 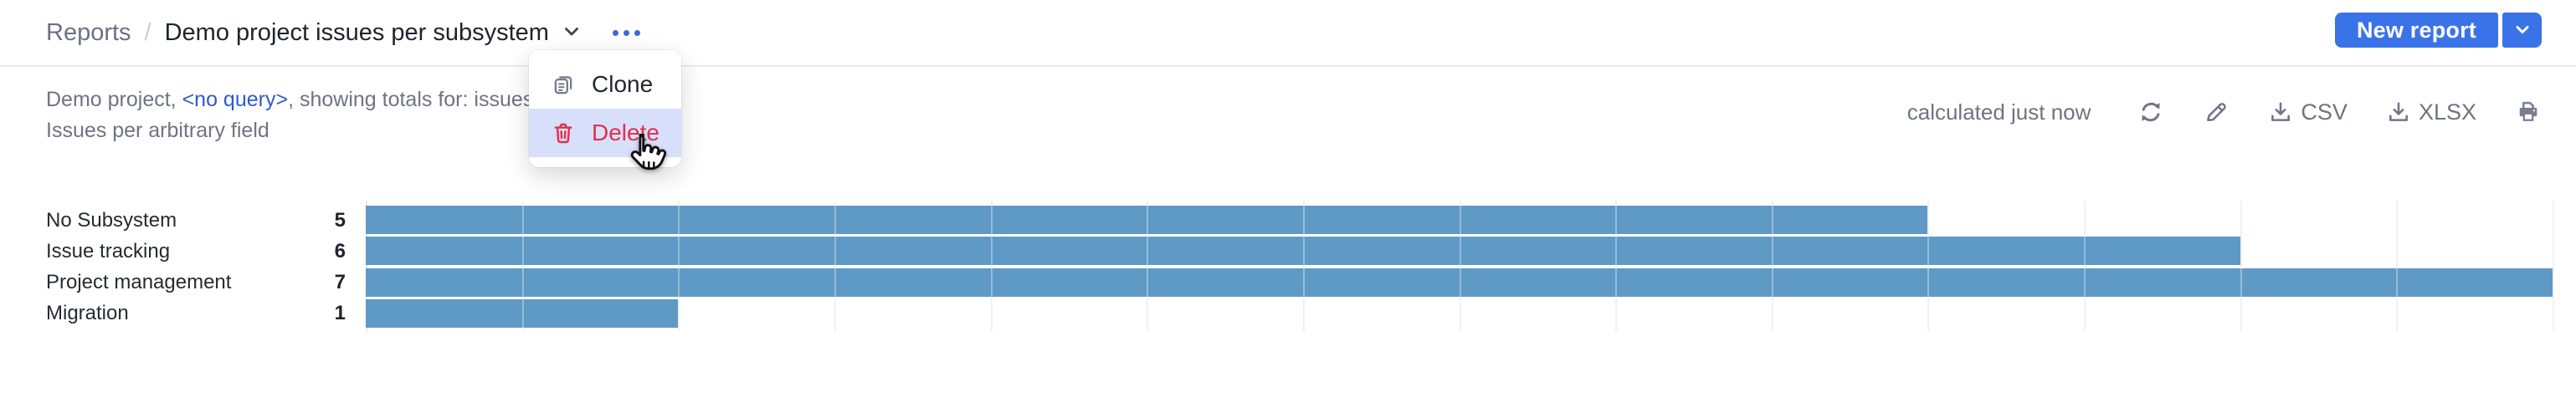 What do you see at coordinates (2416, 30) in the screenshot?
I see `new-report-button: New report` at bounding box center [2416, 30].